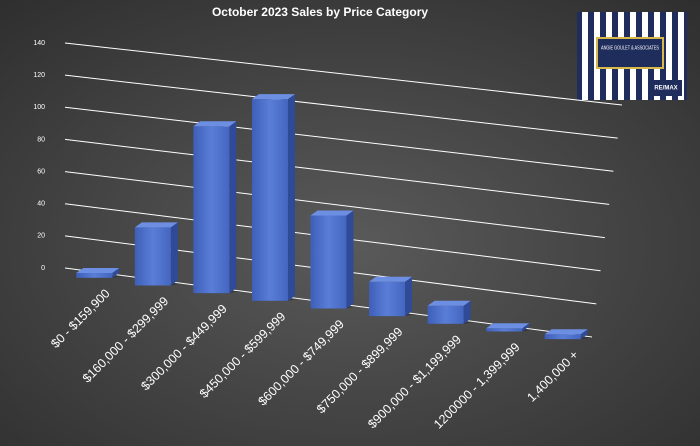 This screenshot has width=700, height=446. I want to click on y-tick-label: 140, so click(39, 43).